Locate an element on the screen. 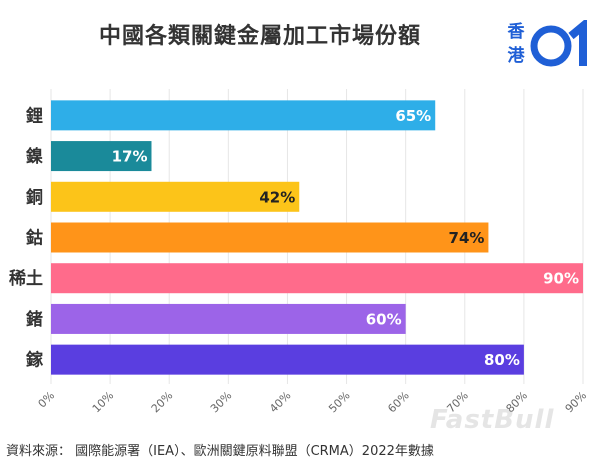  logo-mark-icon is located at coordinates (558, 43).